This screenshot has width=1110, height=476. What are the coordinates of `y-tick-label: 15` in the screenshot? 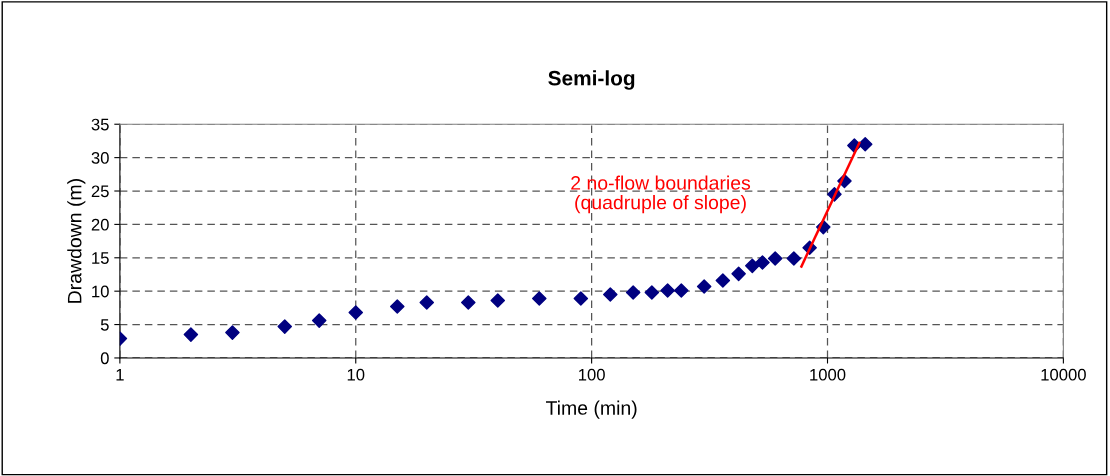 It's located at (100, 258).